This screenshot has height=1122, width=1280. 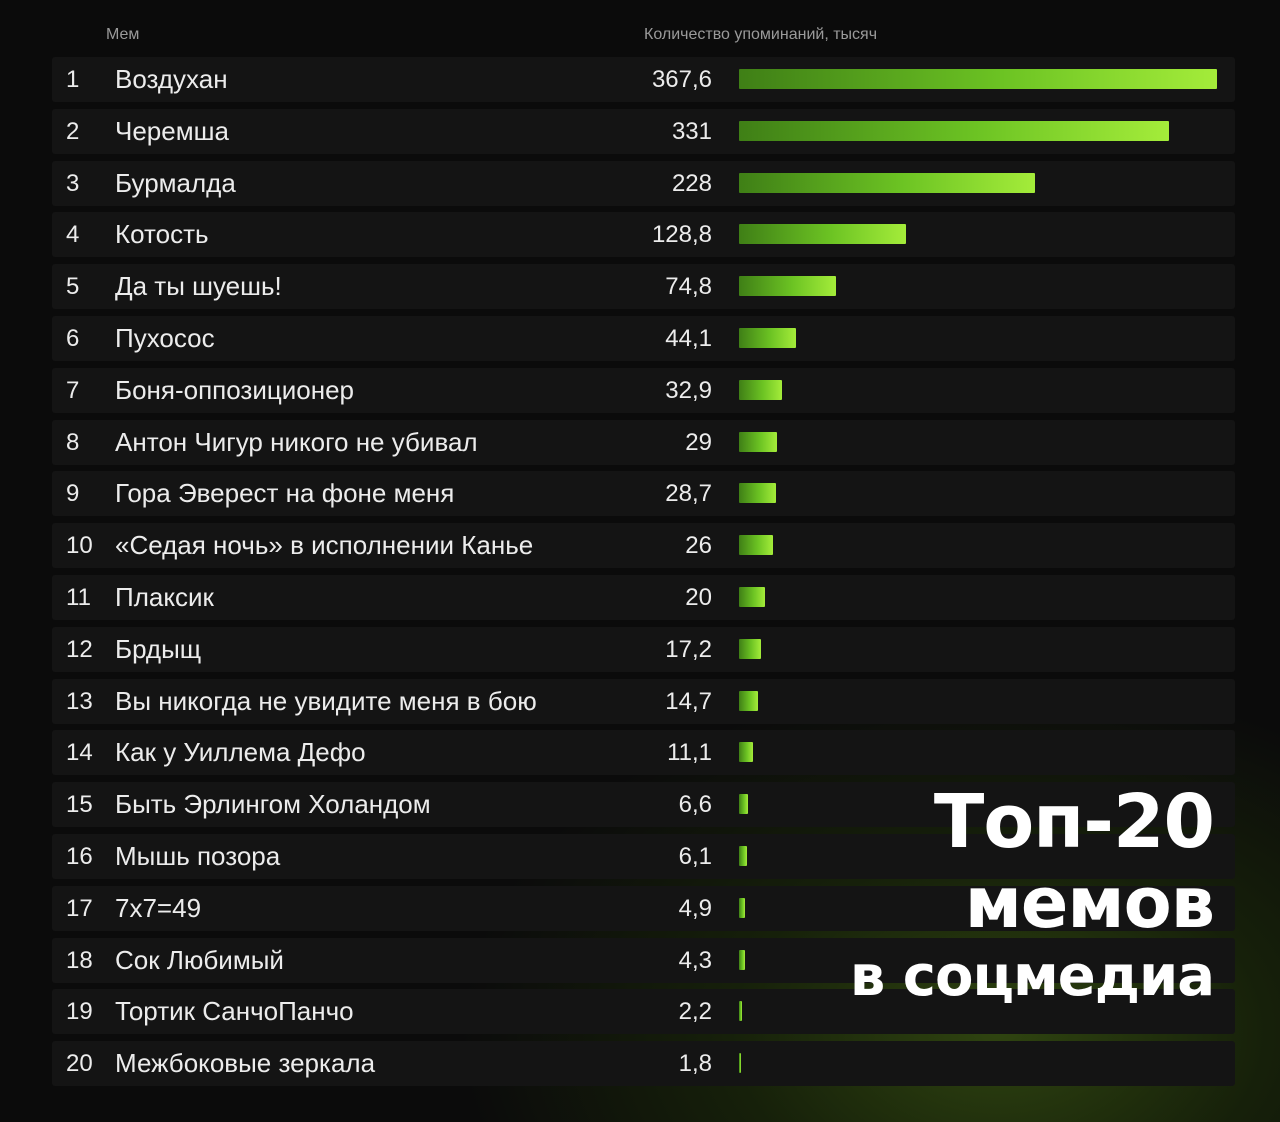 I want to click on chart-row: 13 Вы никогда не увидите меня в бою 14,7, so click(x=643, y=701).